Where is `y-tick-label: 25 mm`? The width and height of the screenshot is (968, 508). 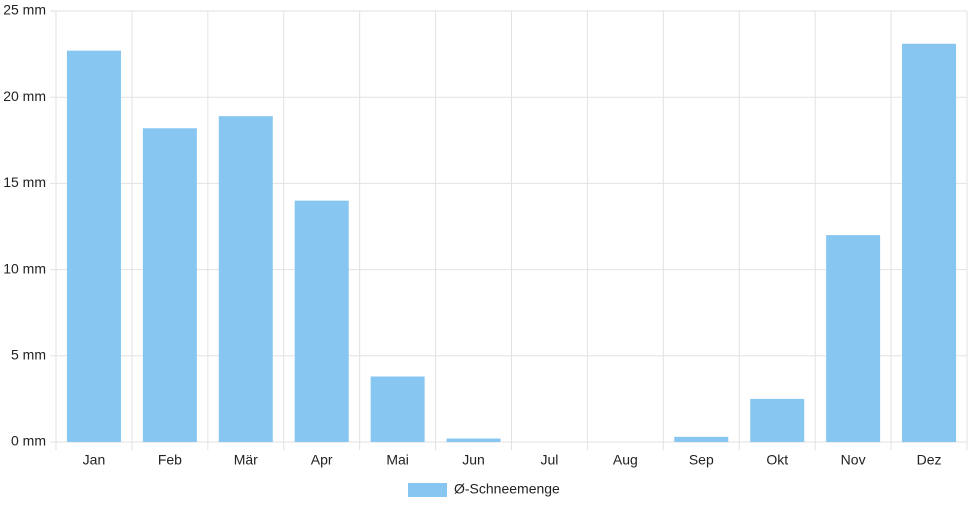 y-tick-label: 25 mm is located at coordinates (24, 10).